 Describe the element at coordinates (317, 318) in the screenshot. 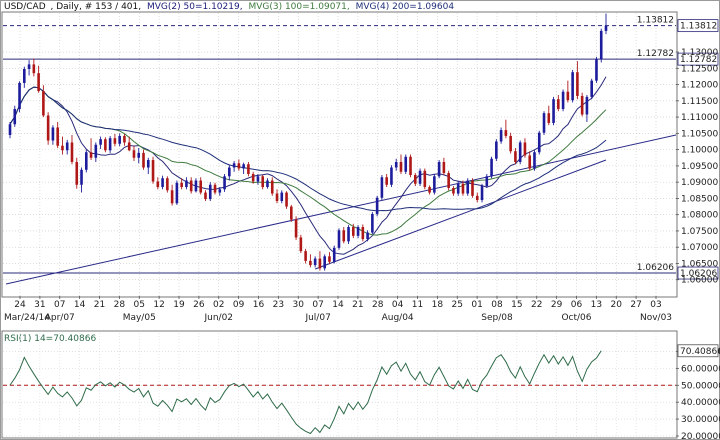

I see `month-label: Jul/07` at that location.